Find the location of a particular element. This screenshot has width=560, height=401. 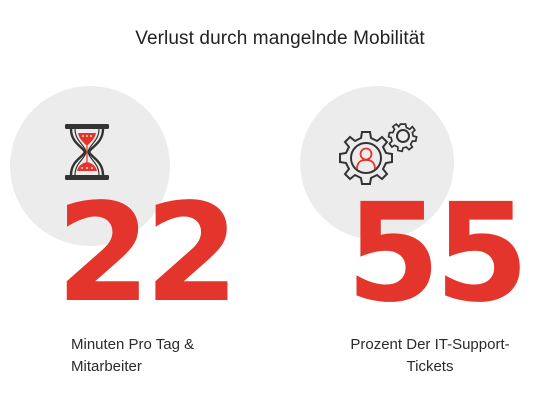

caption-line: Tickets is located at coordinates (430, 366).